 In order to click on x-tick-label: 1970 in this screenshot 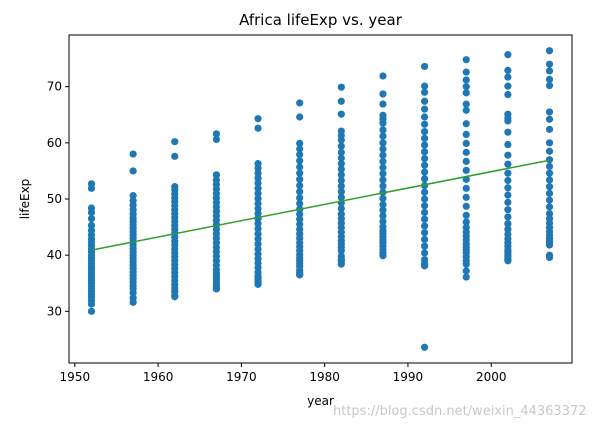, I will do `click(241, 377)`.